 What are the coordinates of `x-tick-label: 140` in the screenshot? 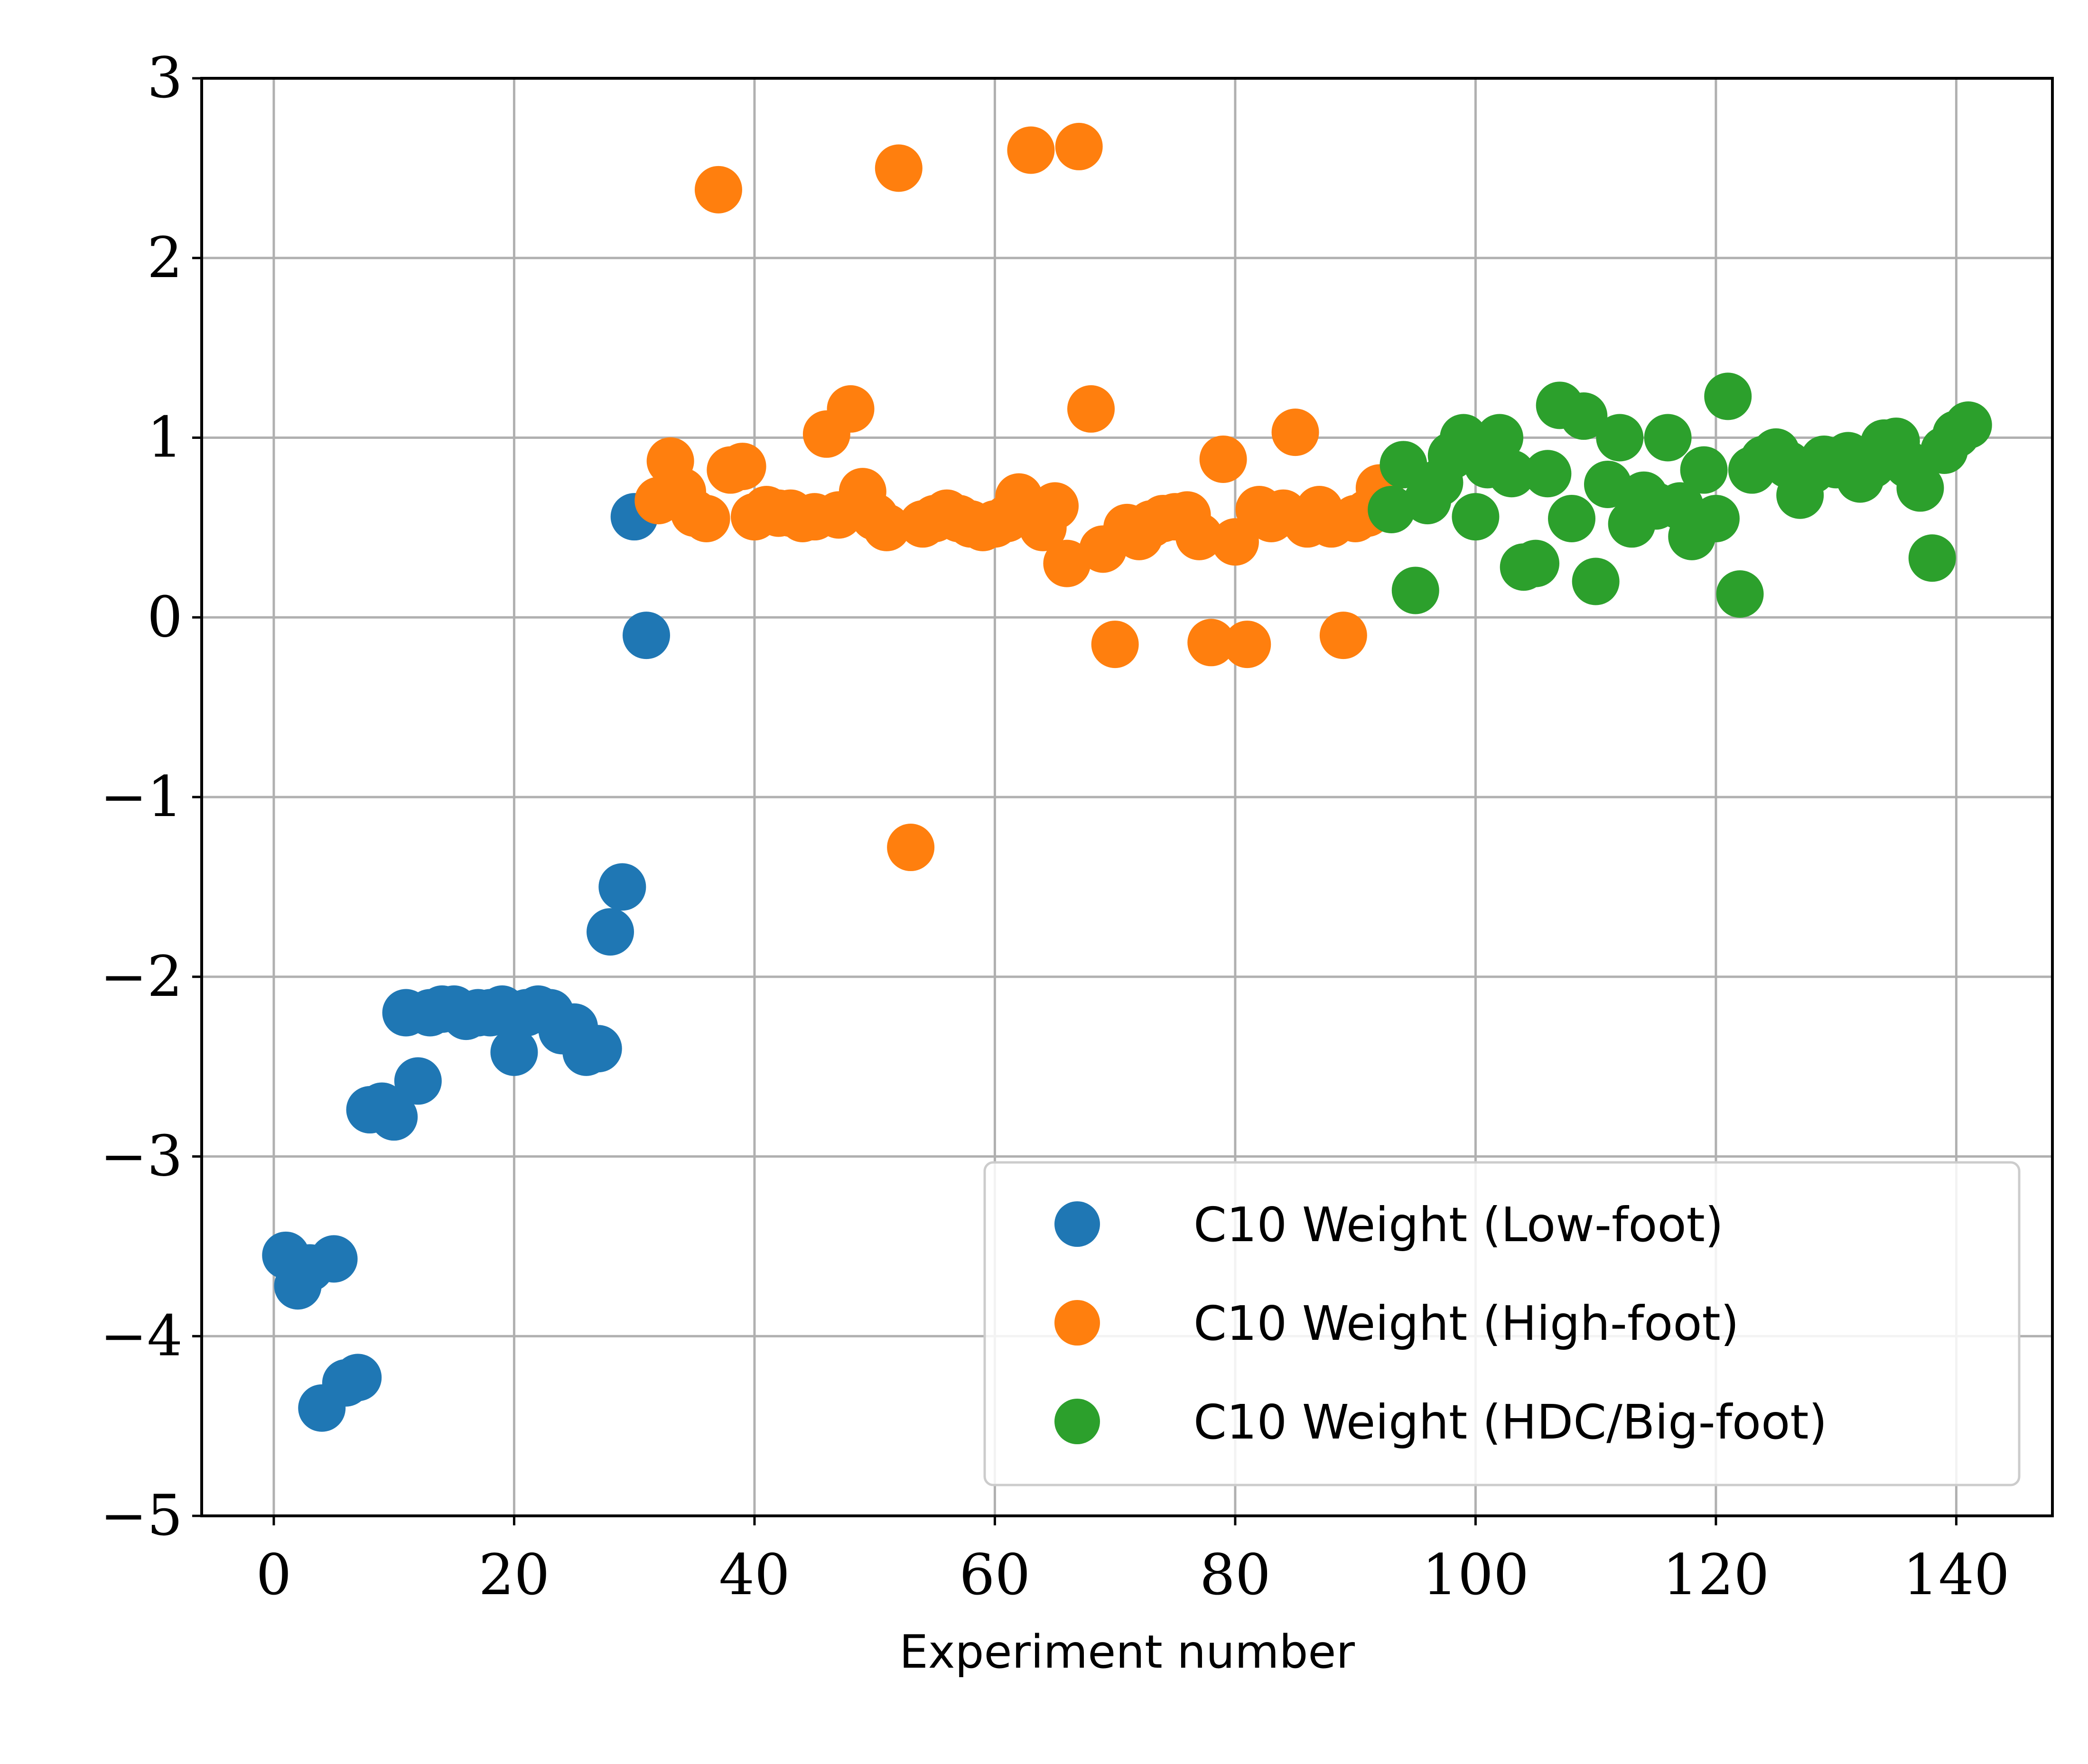 It's located at (1956, 1574).